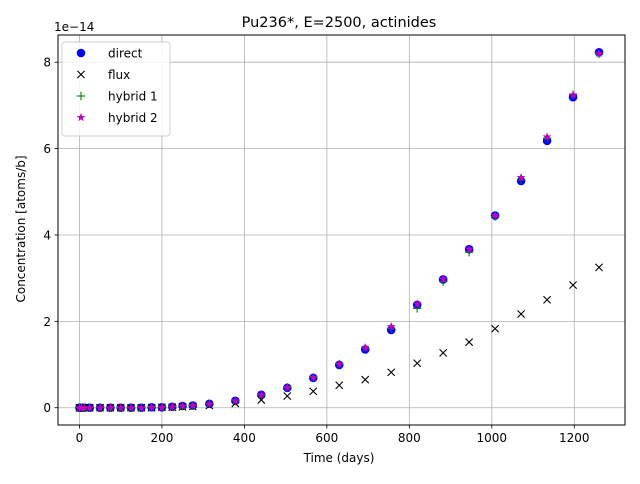  What do you see at coordinates (103, 75) in the screenshot?
I see `legend-item: flux` at bounding box center [103, 75].